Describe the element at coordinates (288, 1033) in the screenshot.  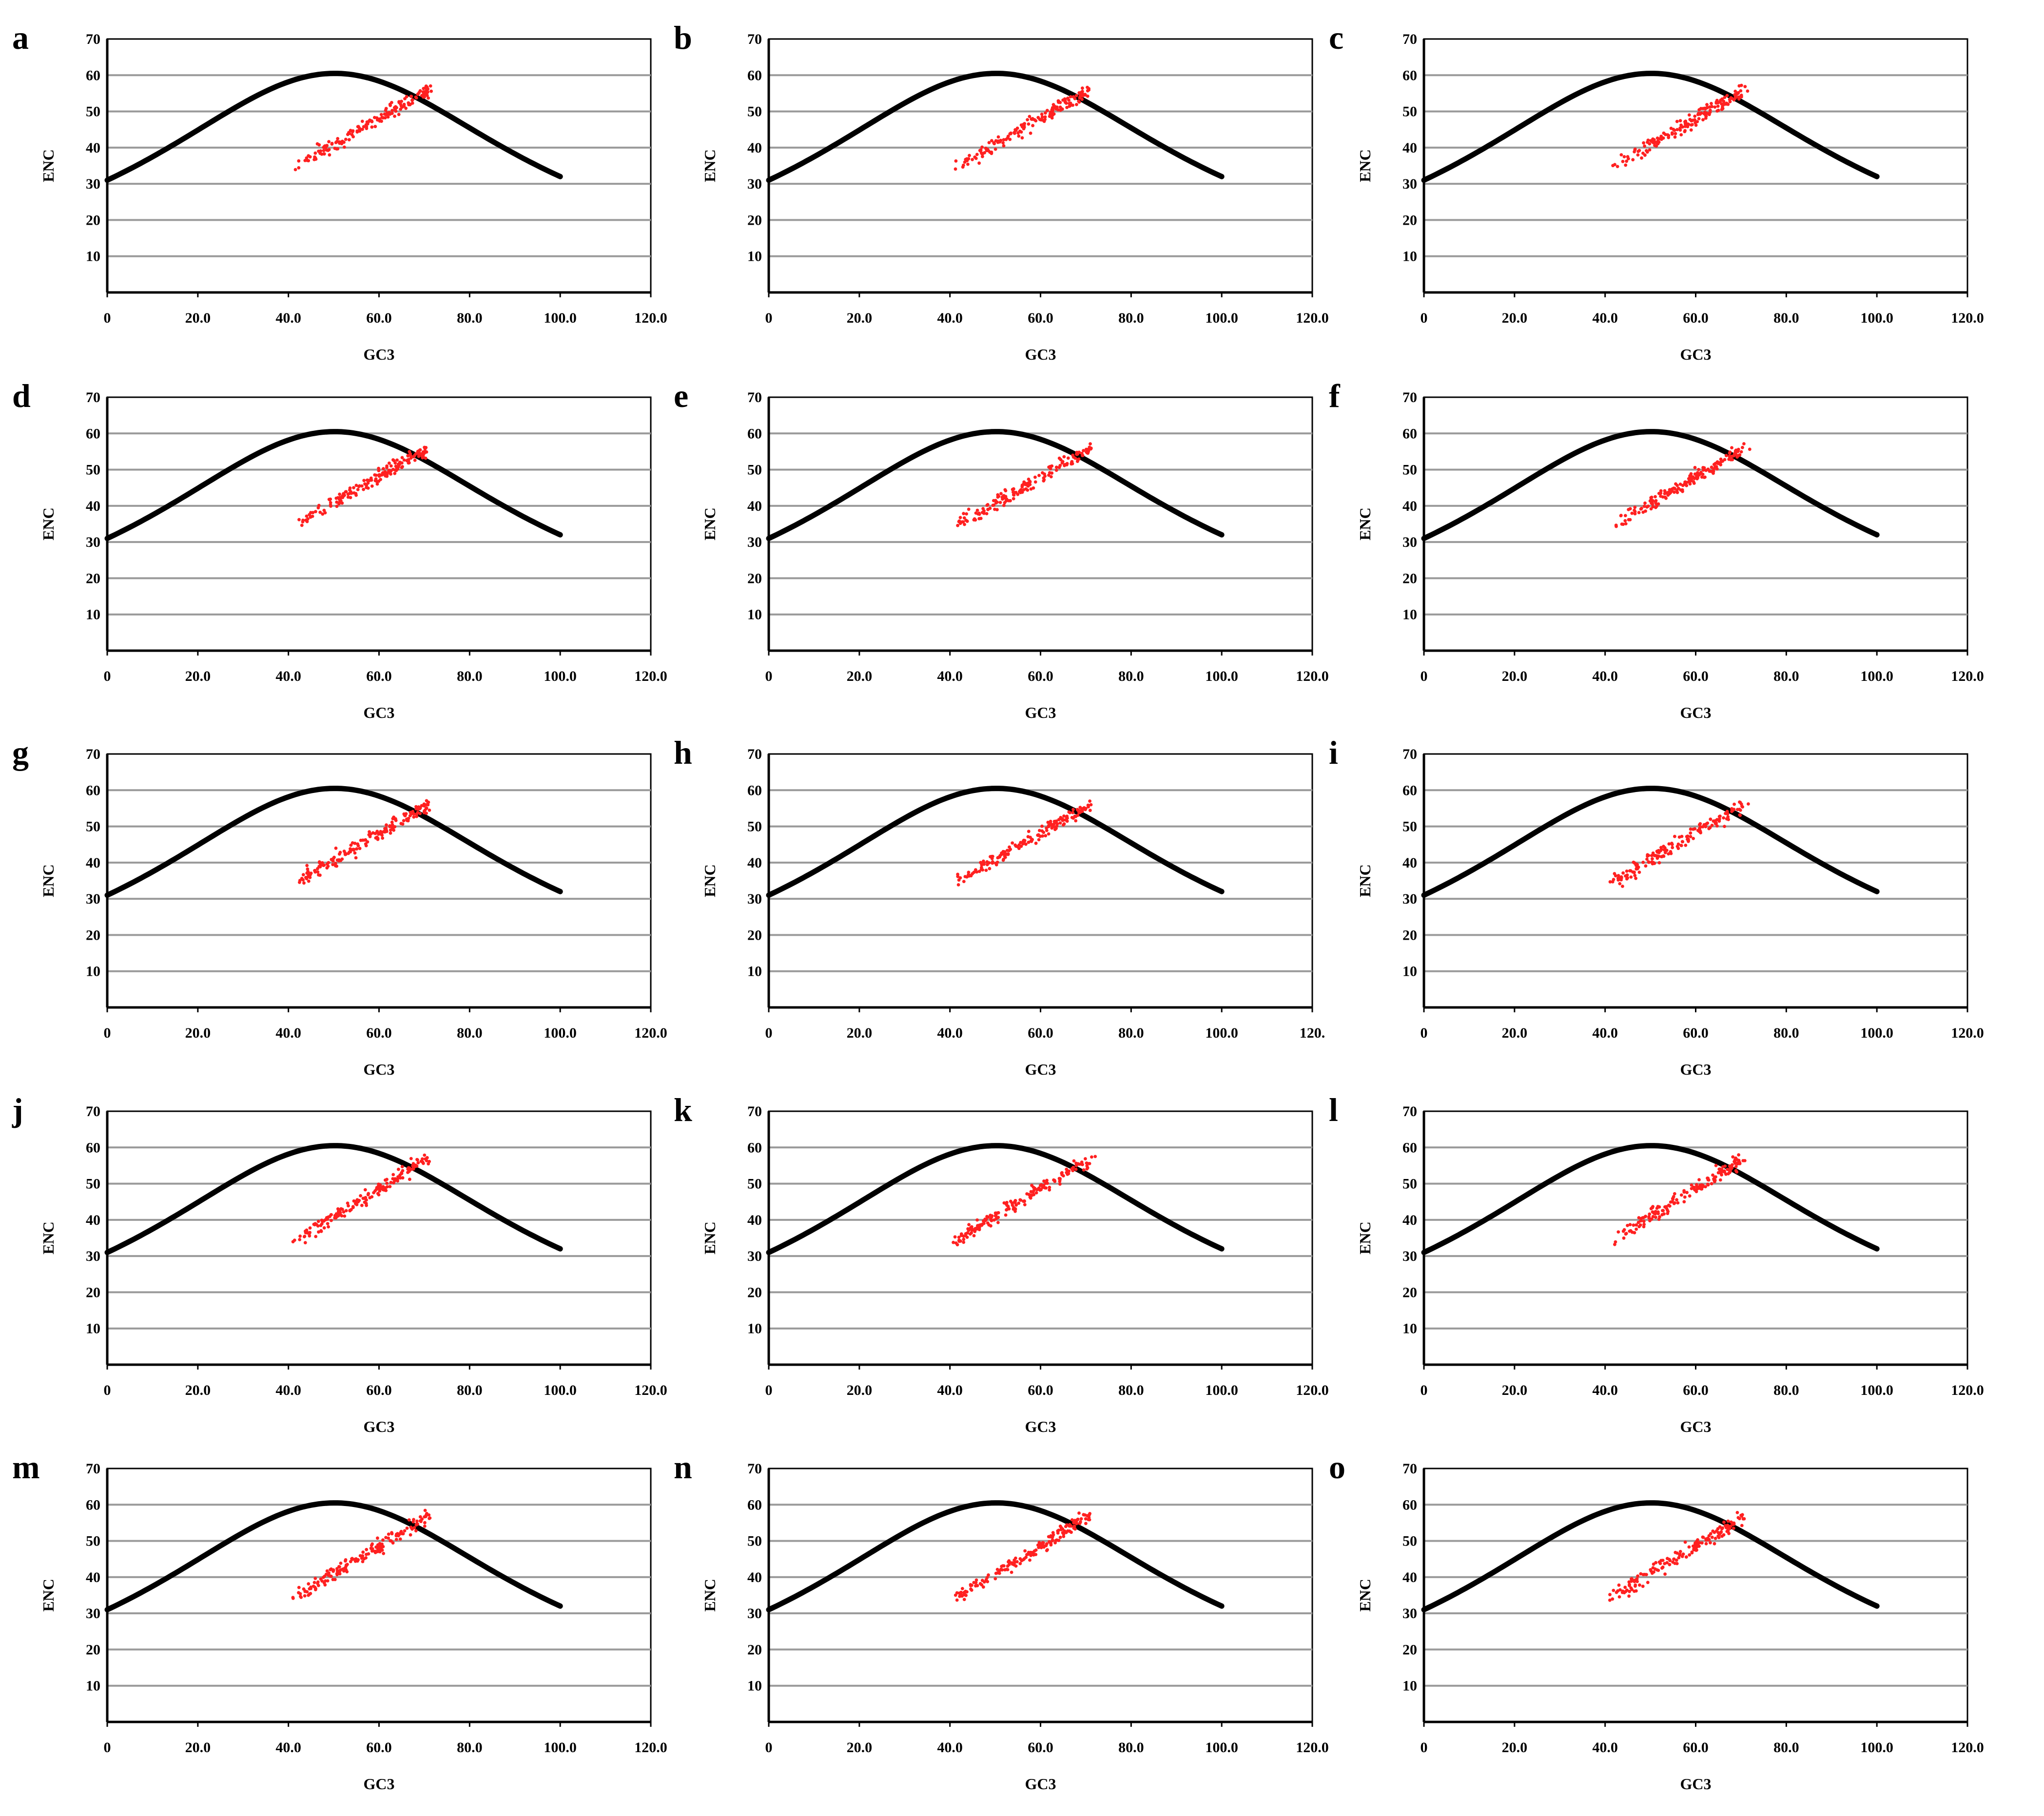
I see `x-tick-label: 40.0` at that location.